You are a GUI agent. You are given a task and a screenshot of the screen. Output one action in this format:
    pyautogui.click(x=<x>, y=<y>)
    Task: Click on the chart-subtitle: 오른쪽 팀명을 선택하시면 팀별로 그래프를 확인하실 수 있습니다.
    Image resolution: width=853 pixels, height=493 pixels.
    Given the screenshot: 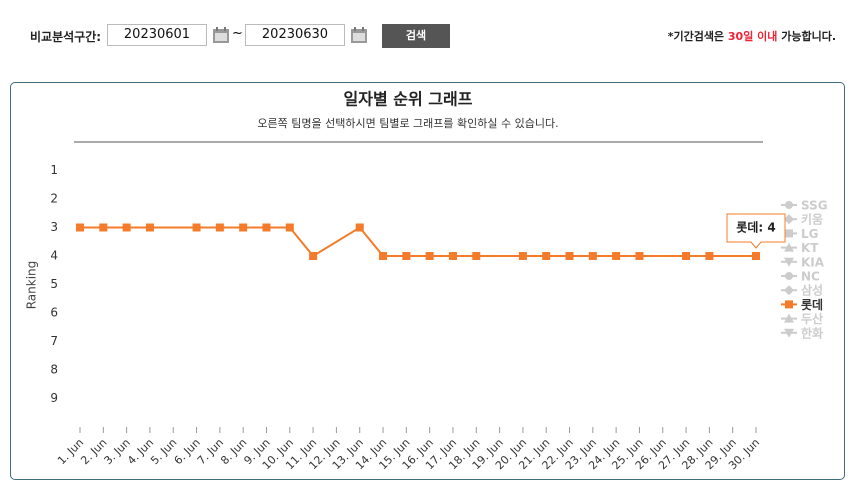 What is the action you would take?
    pyautogui.click(x=407, y=123)
    